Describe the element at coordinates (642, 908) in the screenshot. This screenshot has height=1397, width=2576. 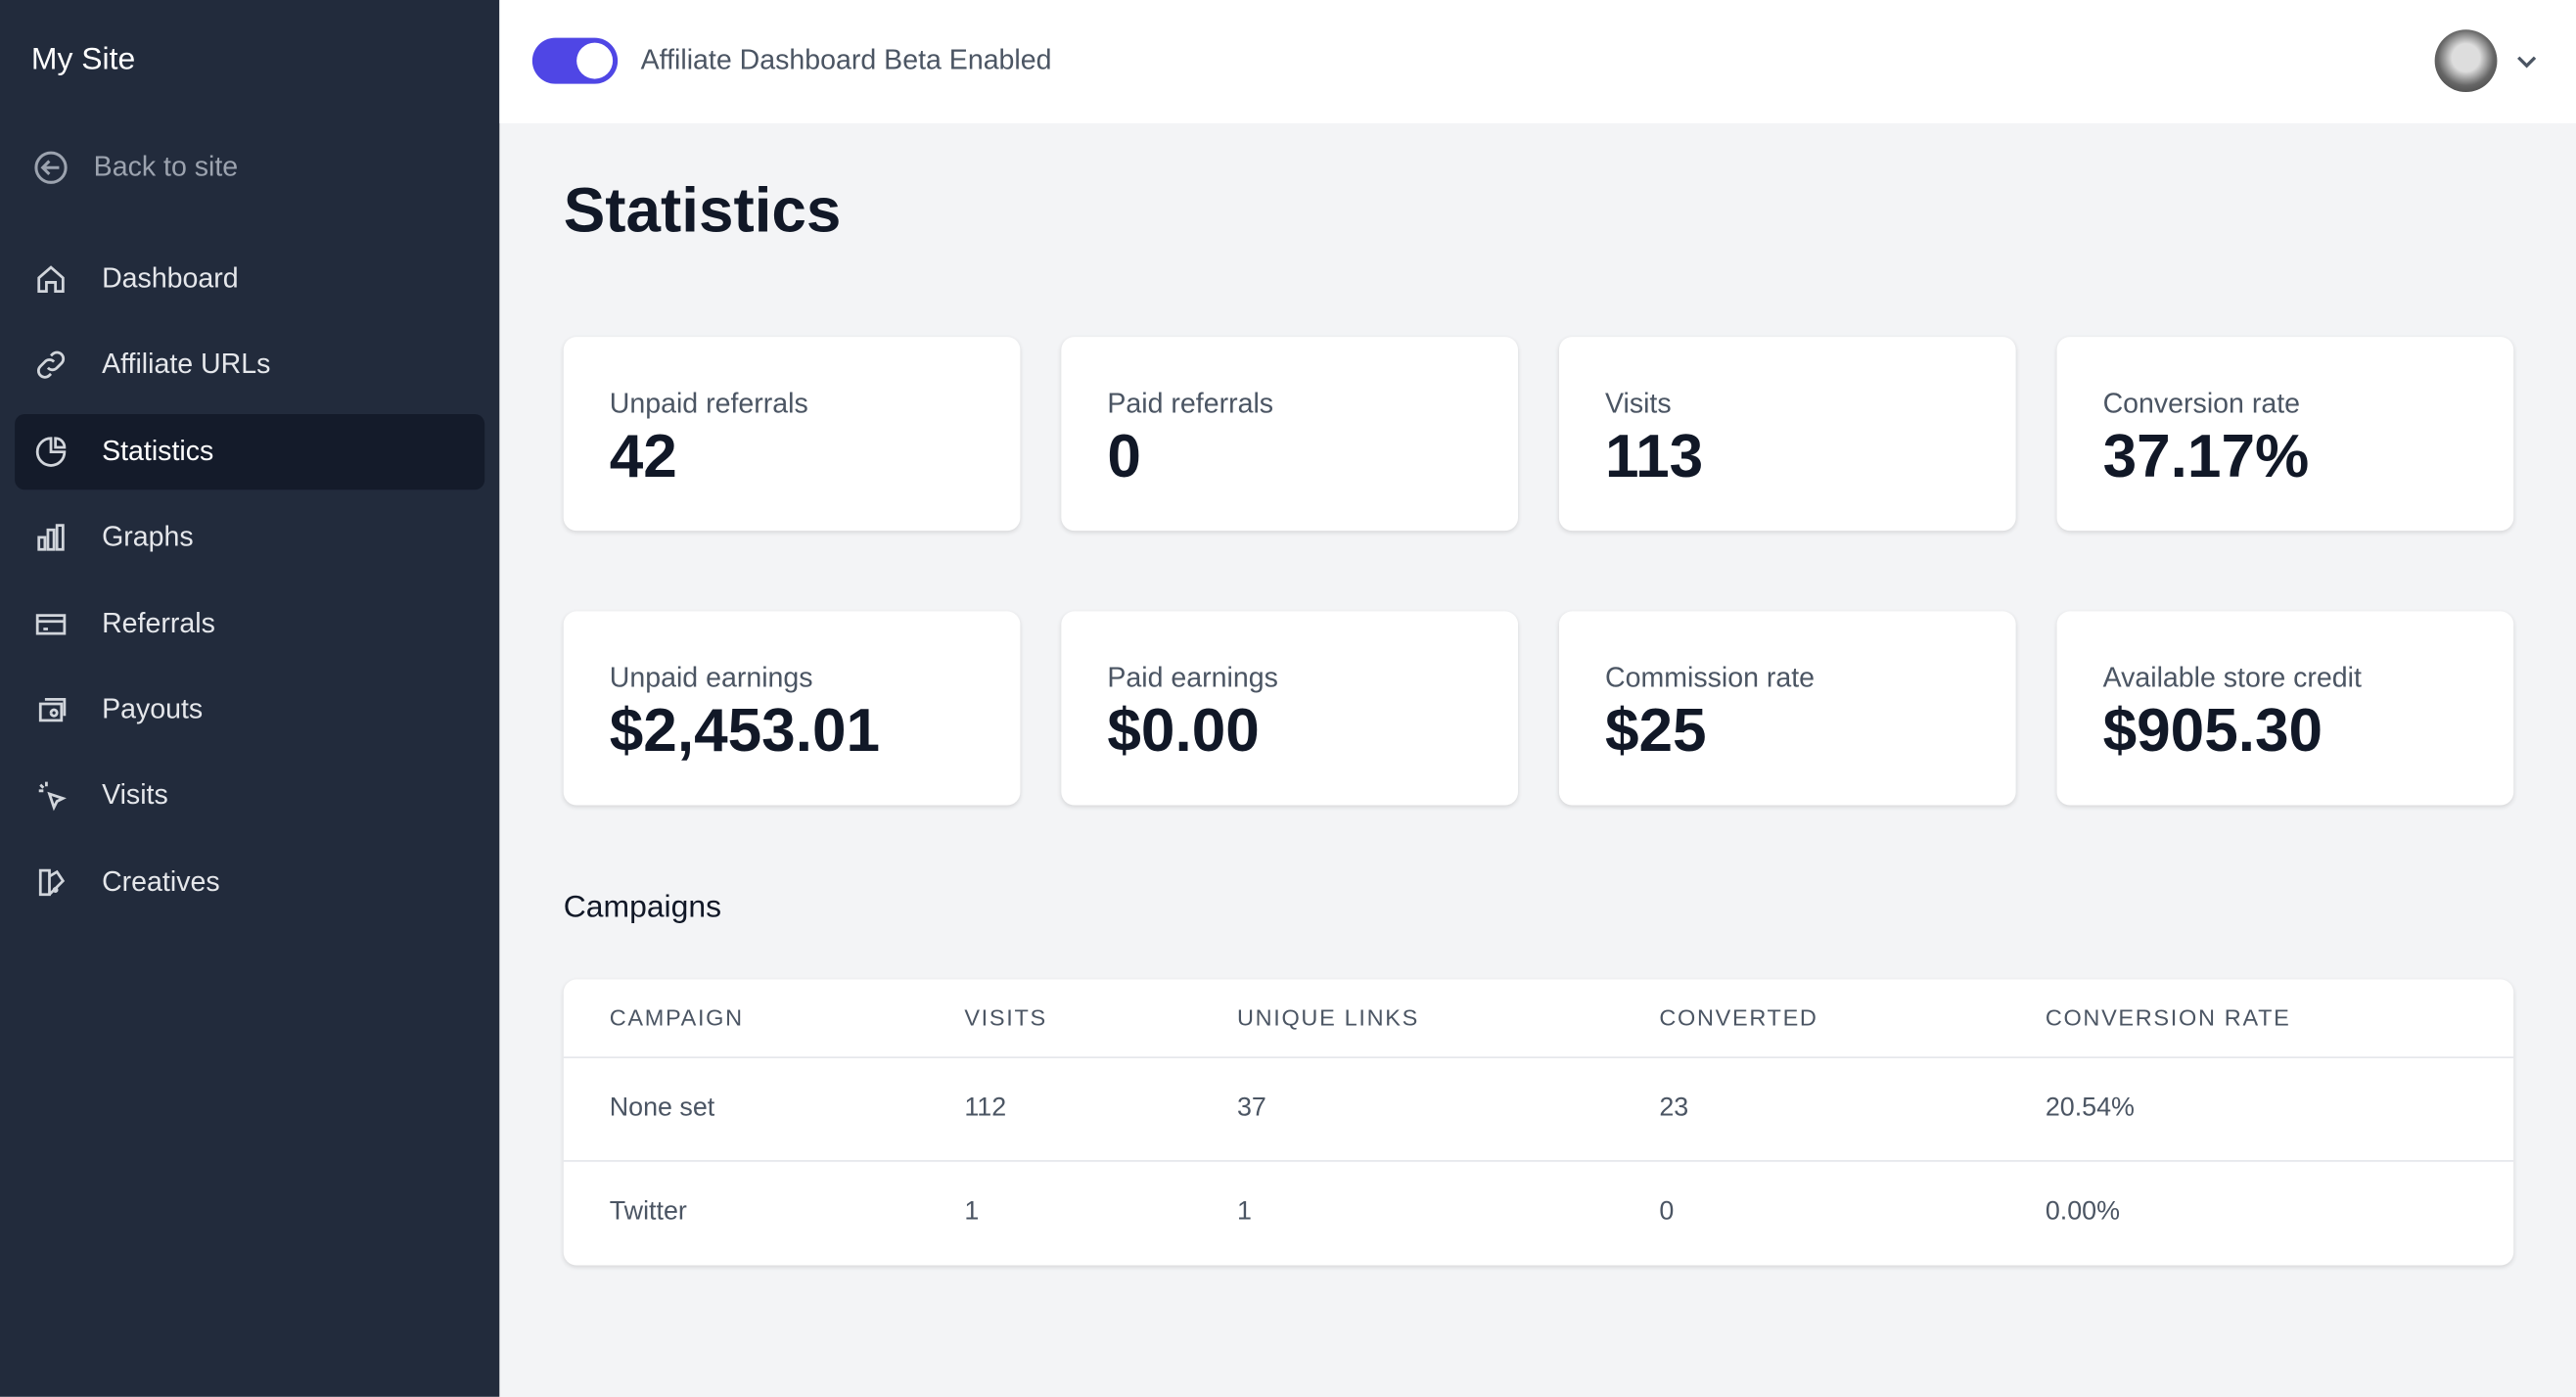
I see `section-title: Campaigns` at that location.